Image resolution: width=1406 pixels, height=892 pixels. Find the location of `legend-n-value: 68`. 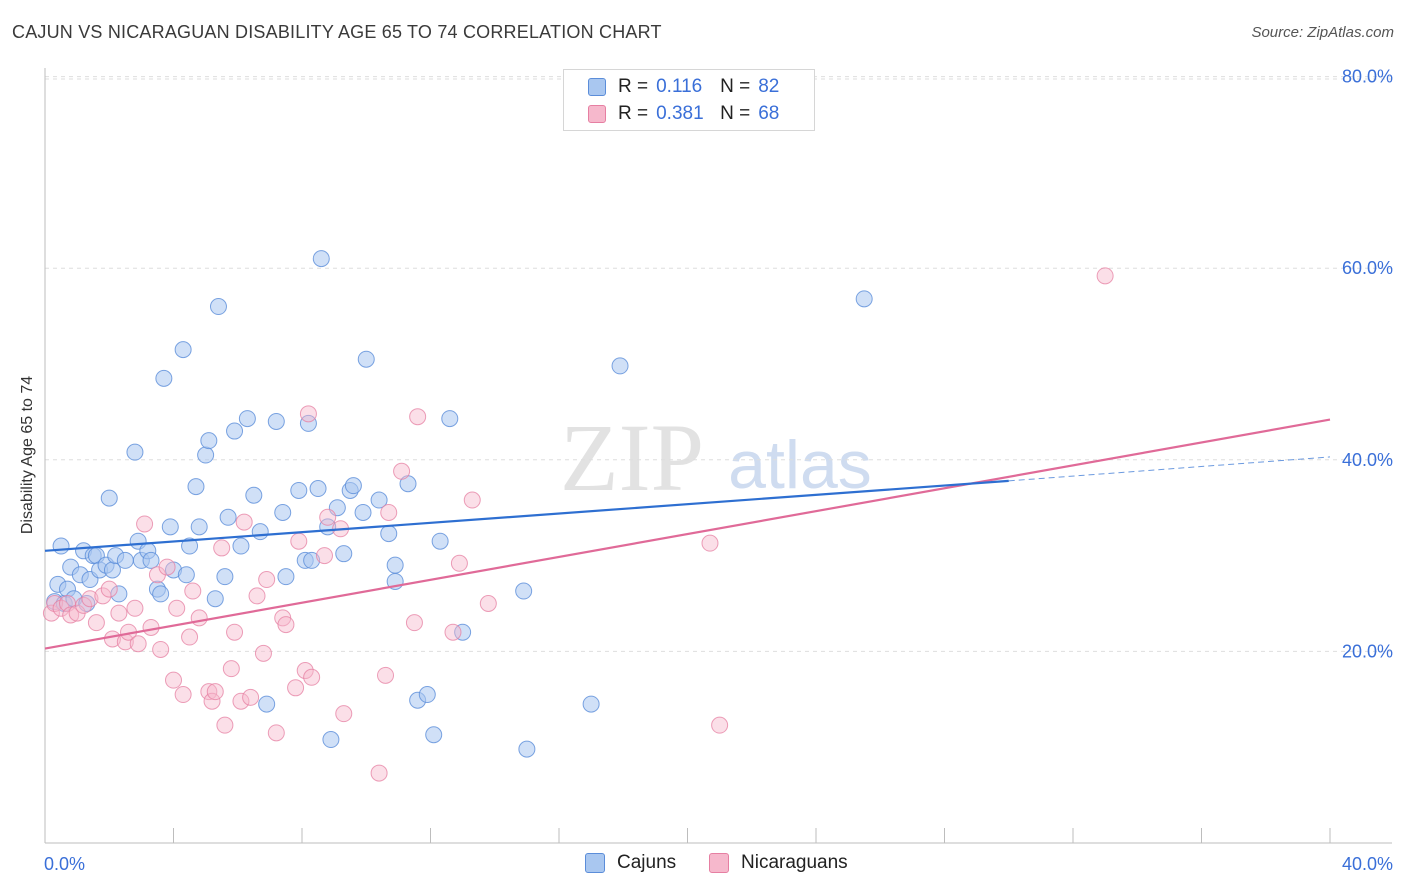

legend-n-value: 68 is located at coordinates (769, 113).